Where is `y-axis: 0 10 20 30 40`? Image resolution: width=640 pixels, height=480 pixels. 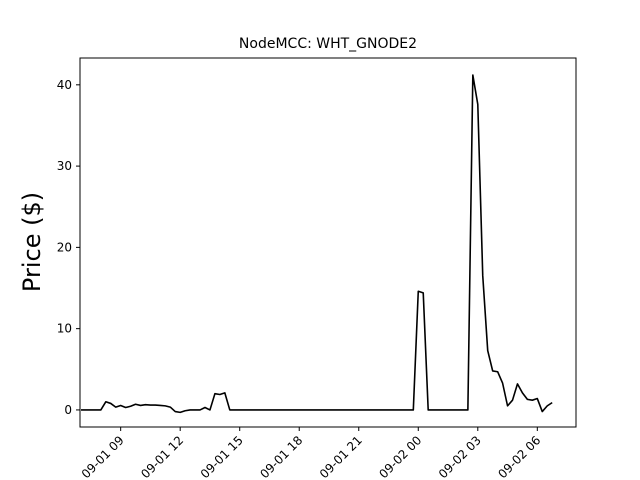
y-axis: 0 10 20 30 40 is located at coordinates (68, 247).